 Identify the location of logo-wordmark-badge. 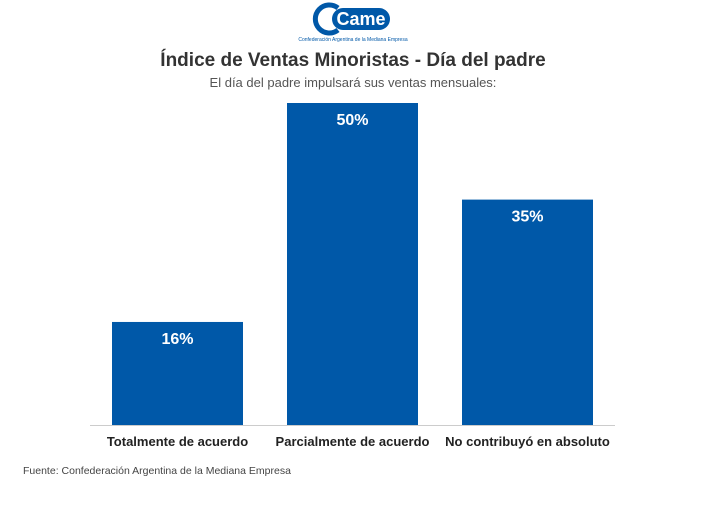
(361, 19).